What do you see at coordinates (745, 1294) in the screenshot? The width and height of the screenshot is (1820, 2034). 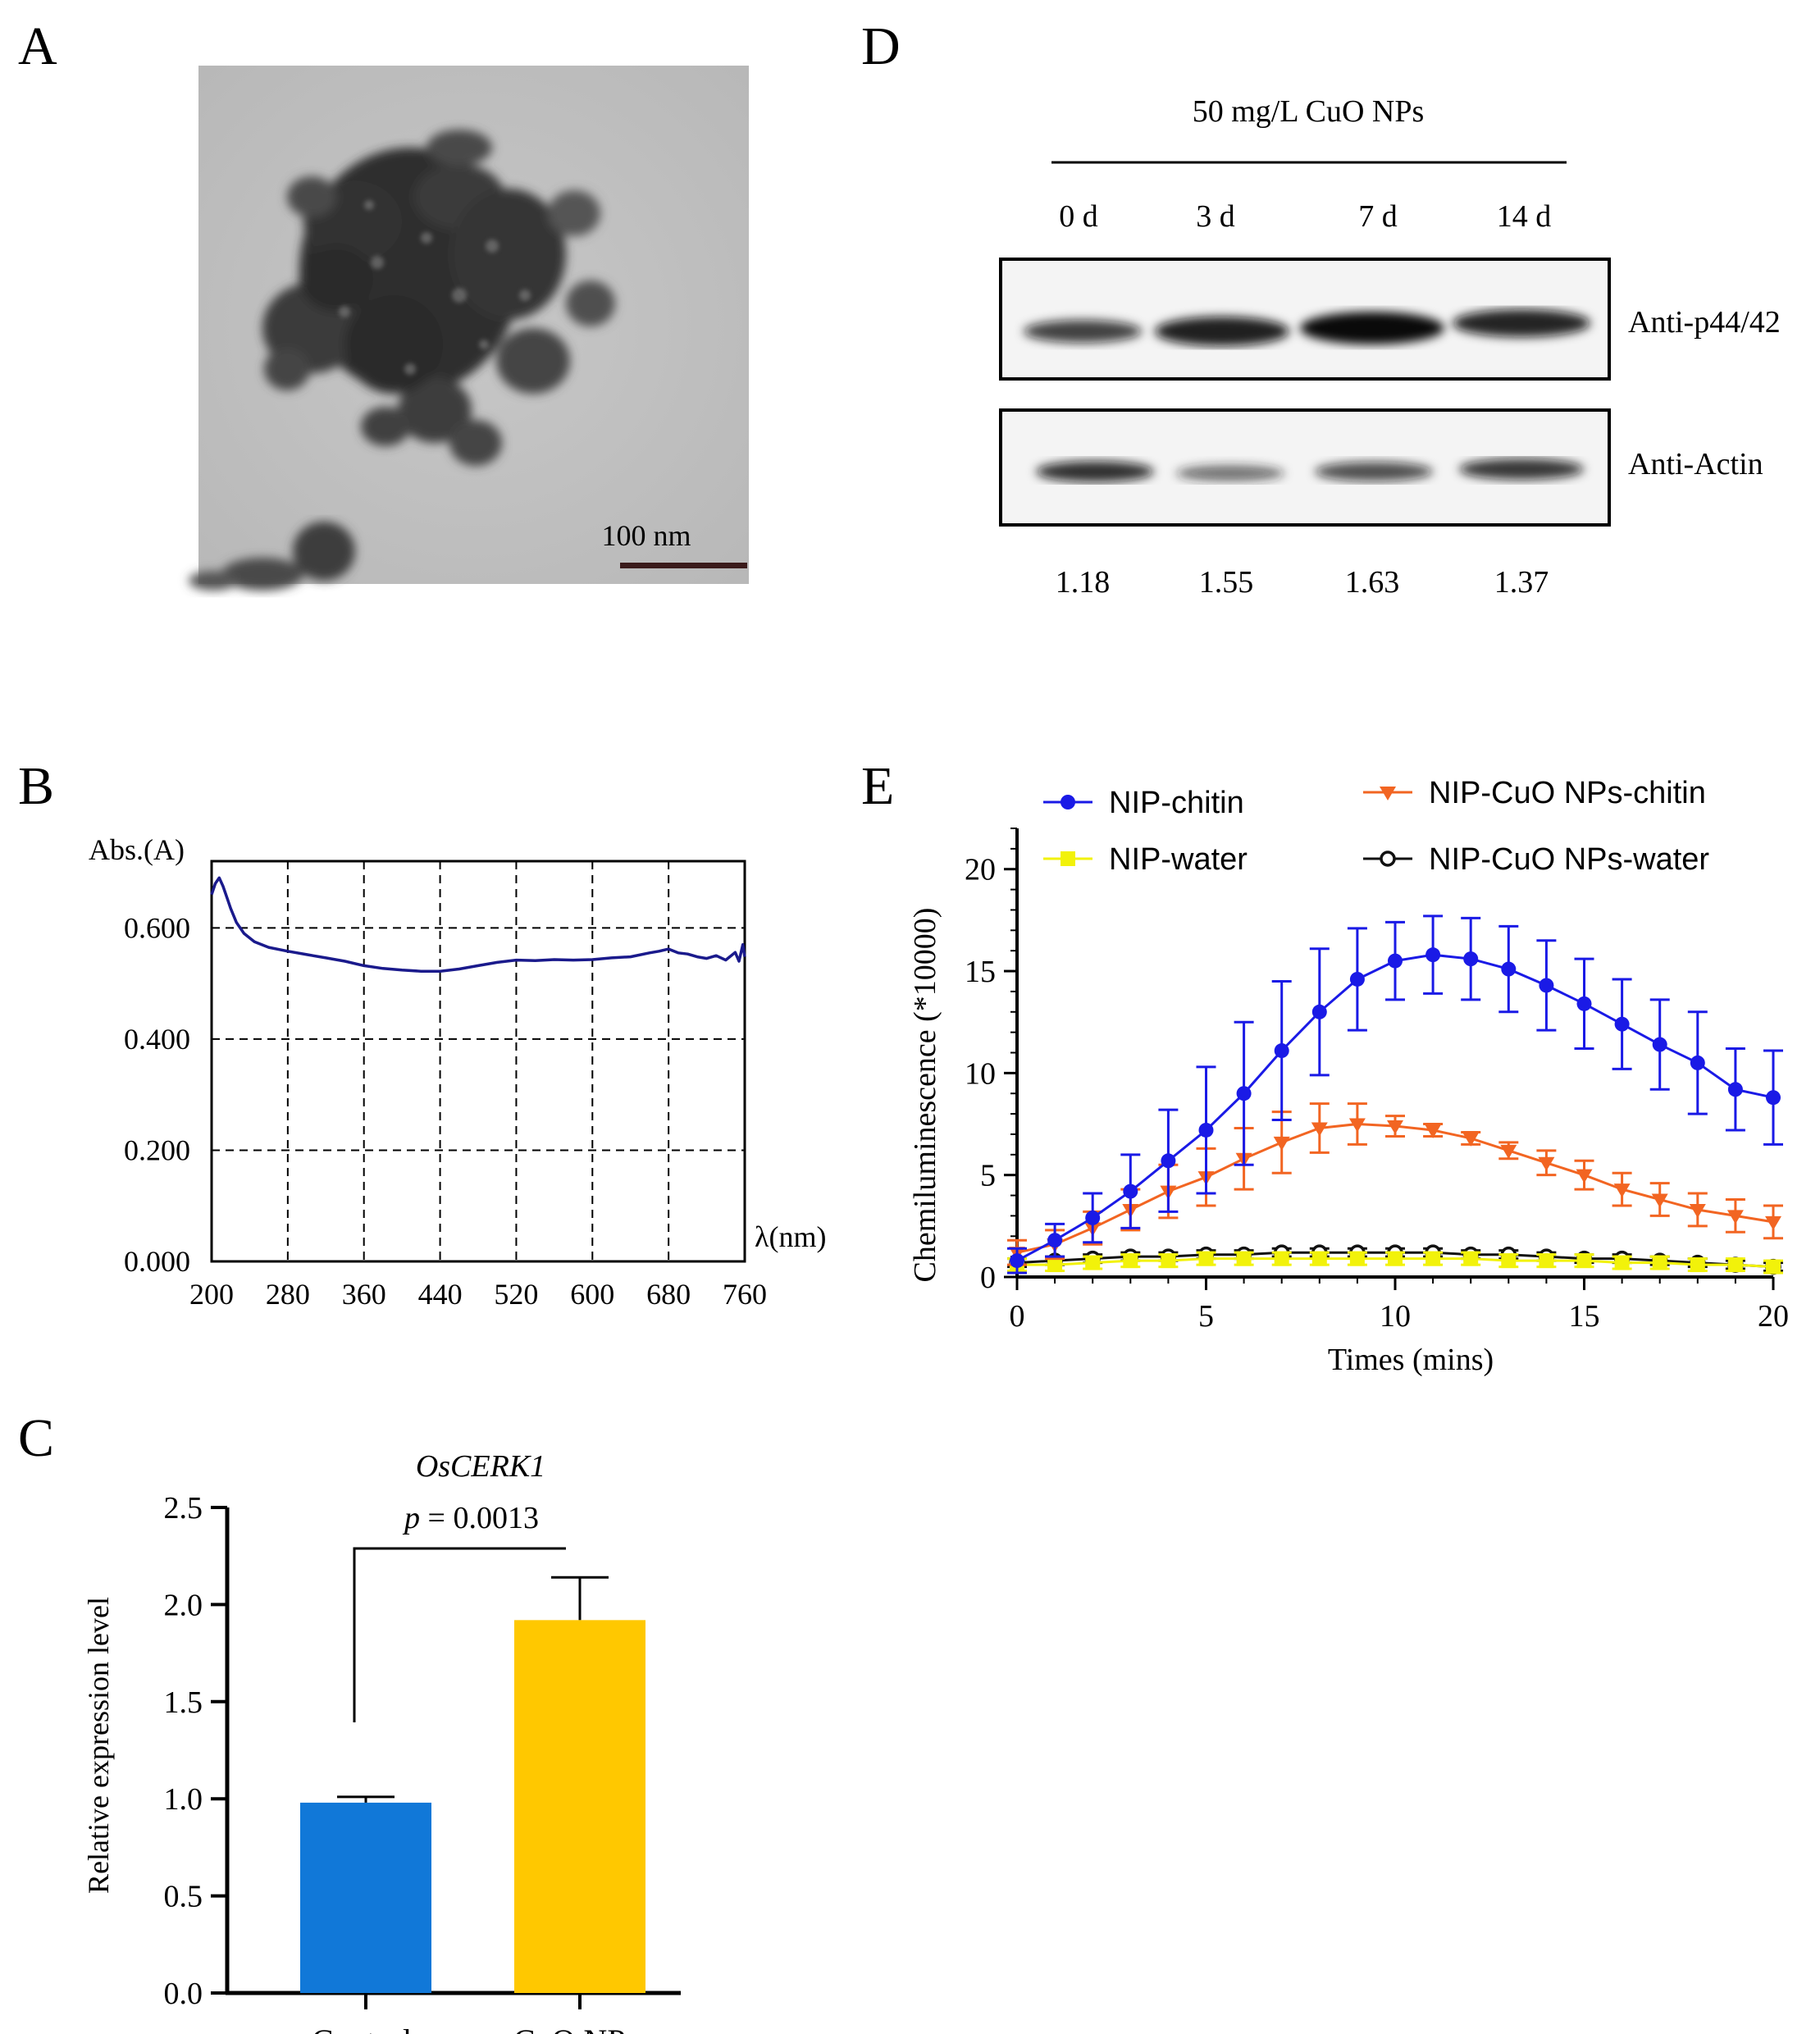 I see `b-xtick-label: 760` at bounding box center [745, 1294].